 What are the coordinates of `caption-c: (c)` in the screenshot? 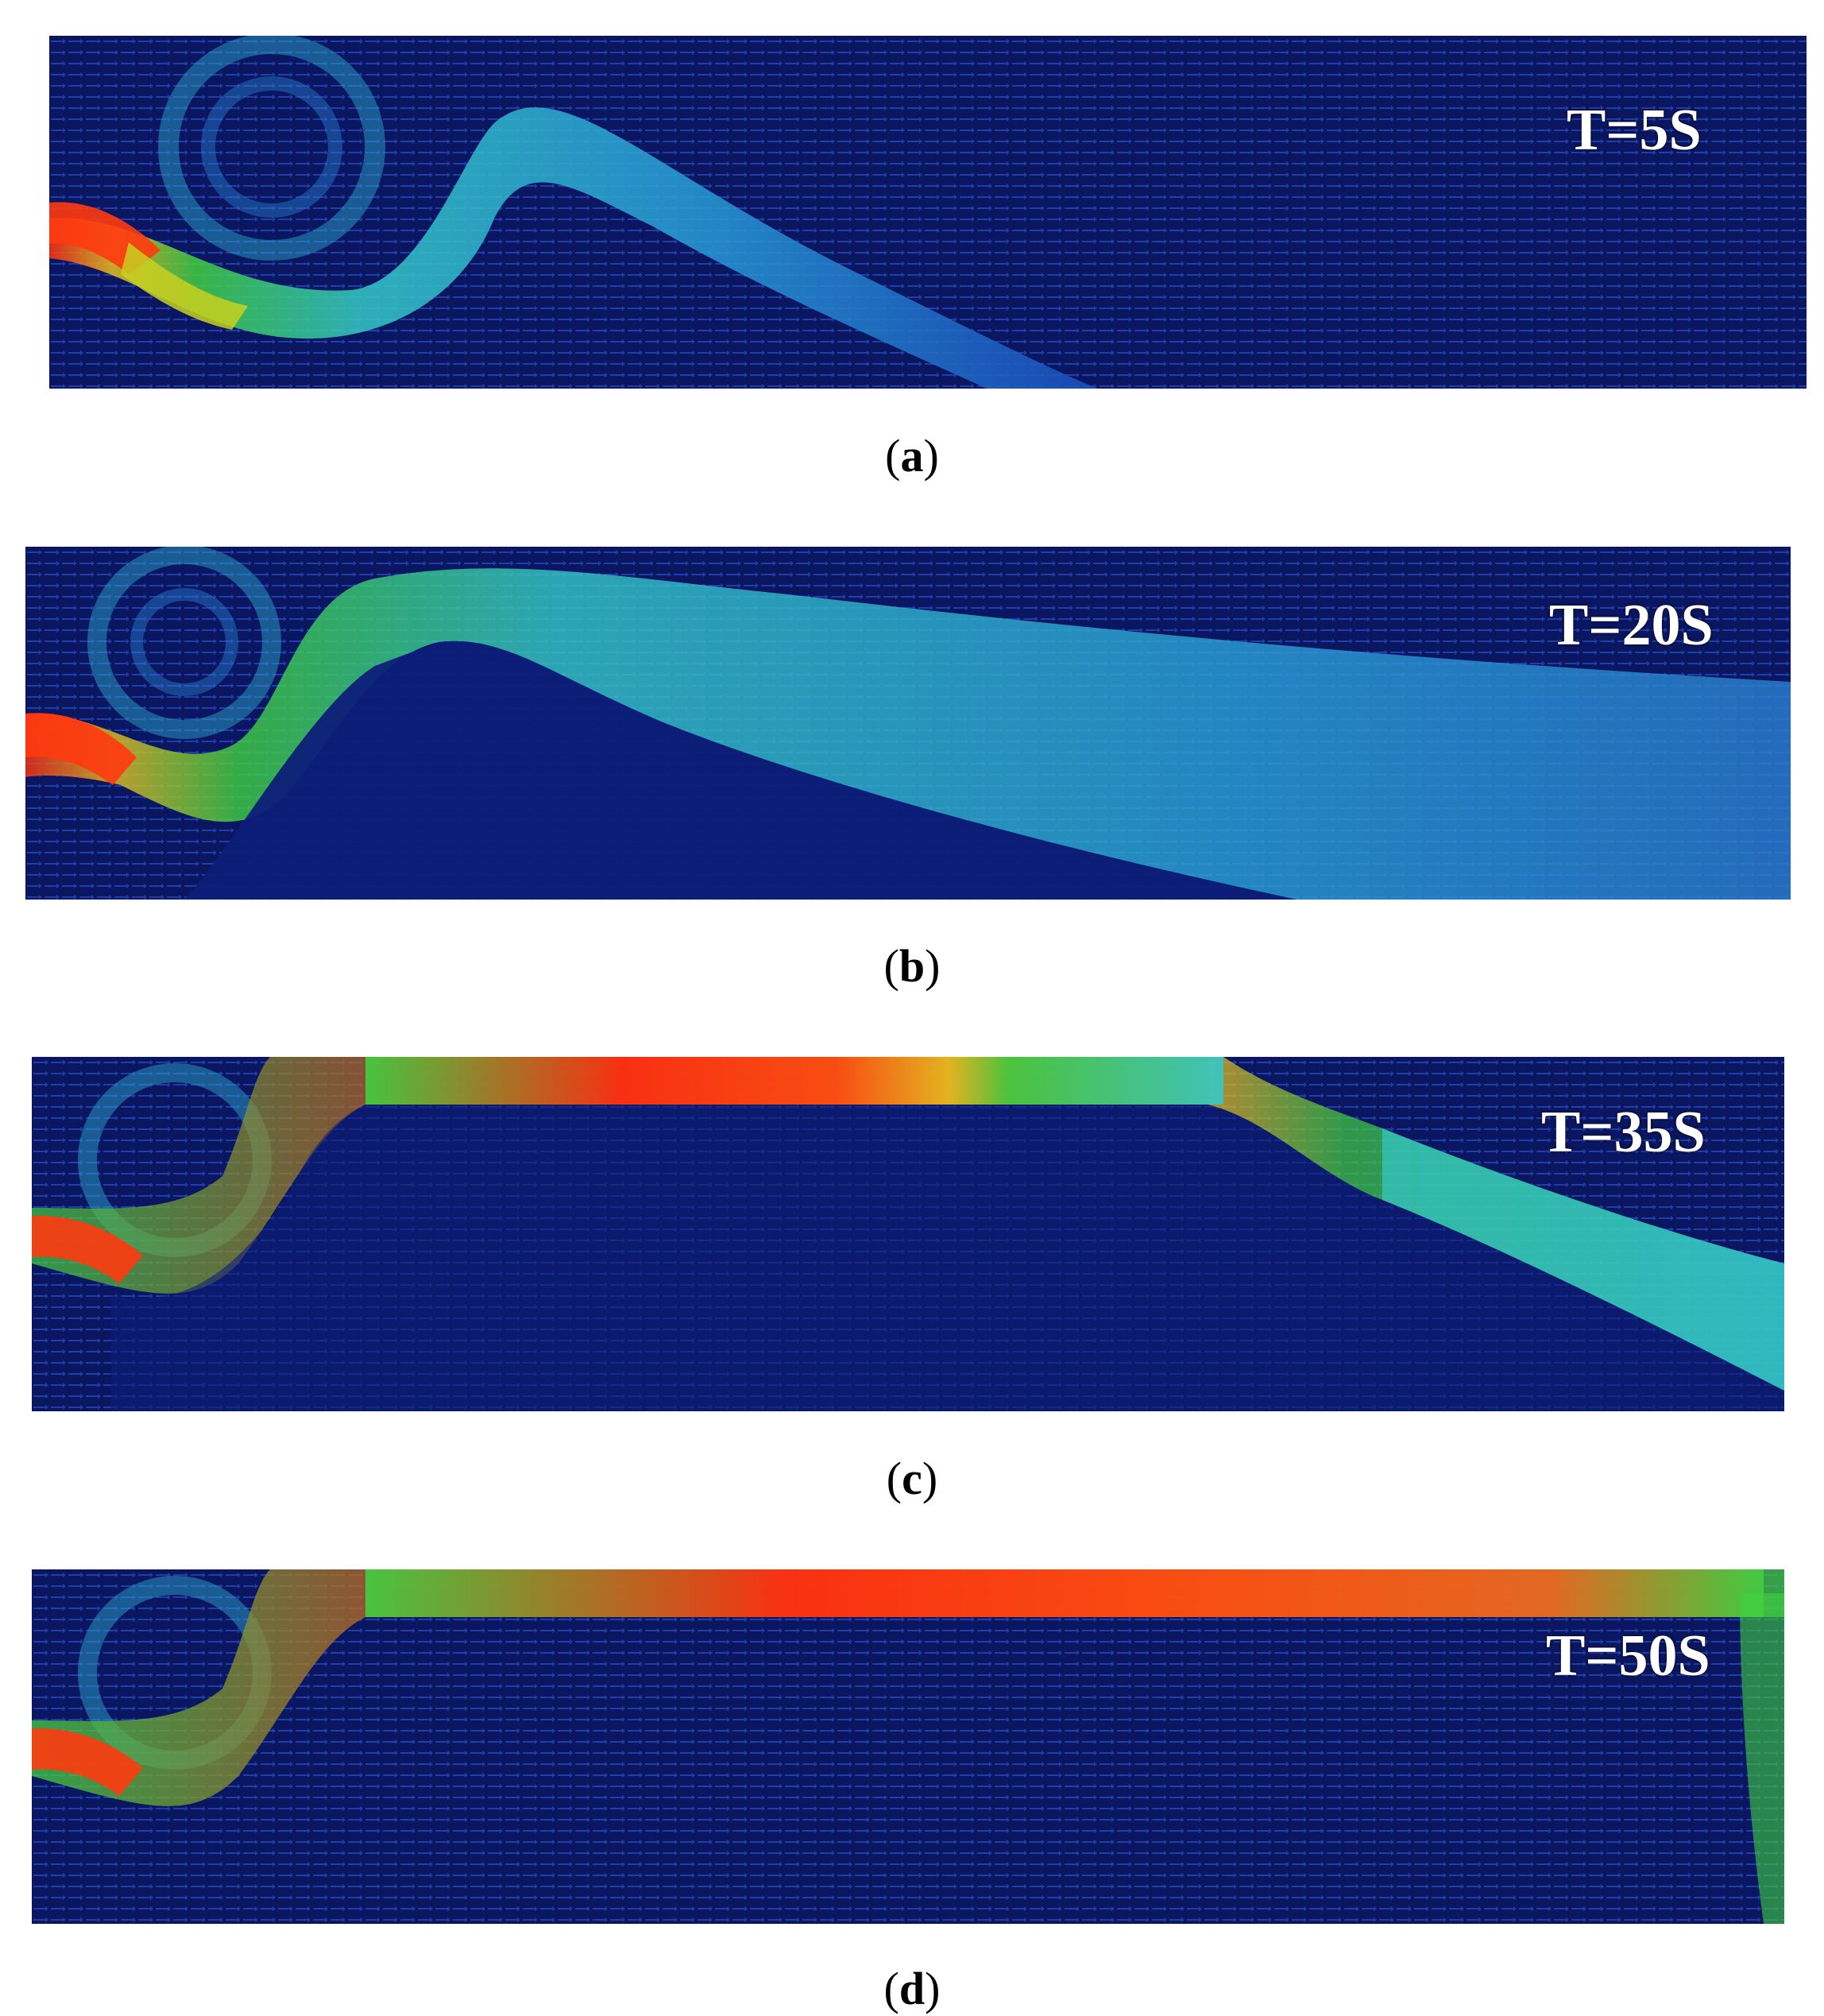 It's located at (912, 1478).